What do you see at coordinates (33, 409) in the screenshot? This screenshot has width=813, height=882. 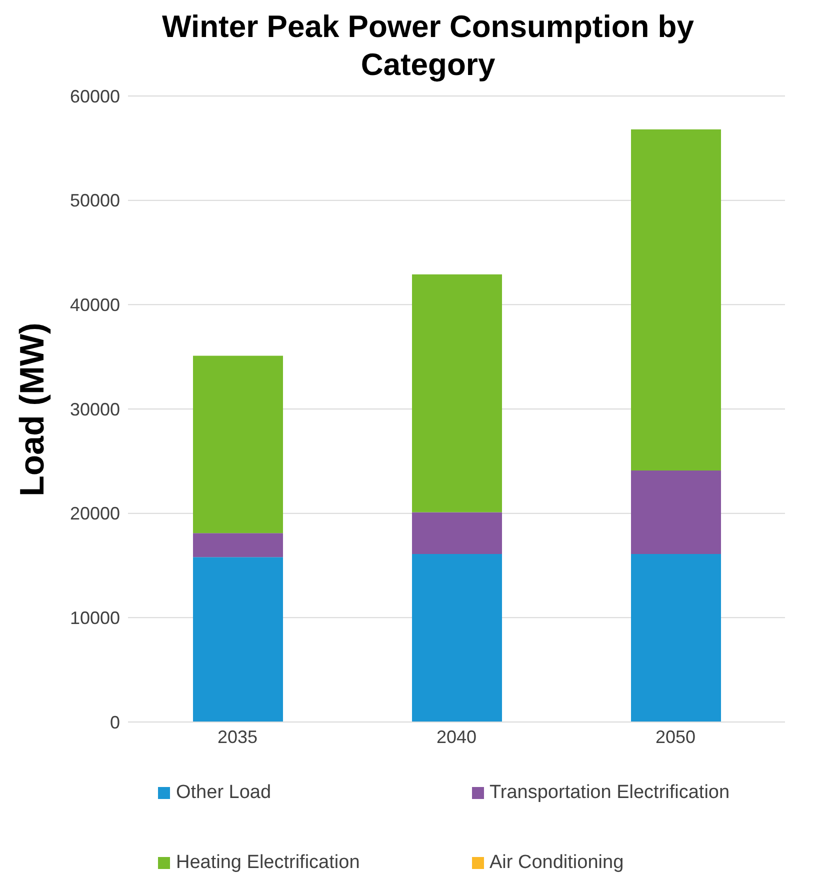 I see `y-axis-title: Load (MW)` at bounding box center [33, 409].